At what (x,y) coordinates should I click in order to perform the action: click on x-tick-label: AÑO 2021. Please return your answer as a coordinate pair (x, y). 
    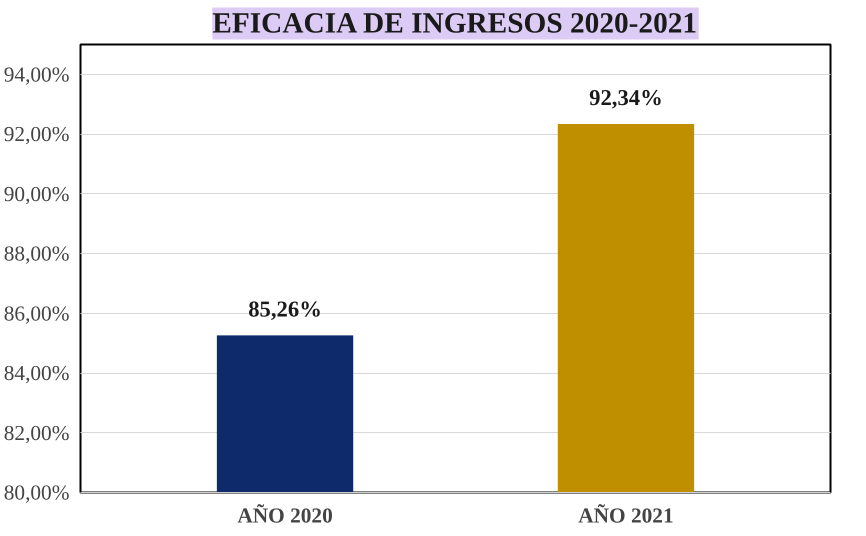
    Looking at the image, I should click on (626, 516).